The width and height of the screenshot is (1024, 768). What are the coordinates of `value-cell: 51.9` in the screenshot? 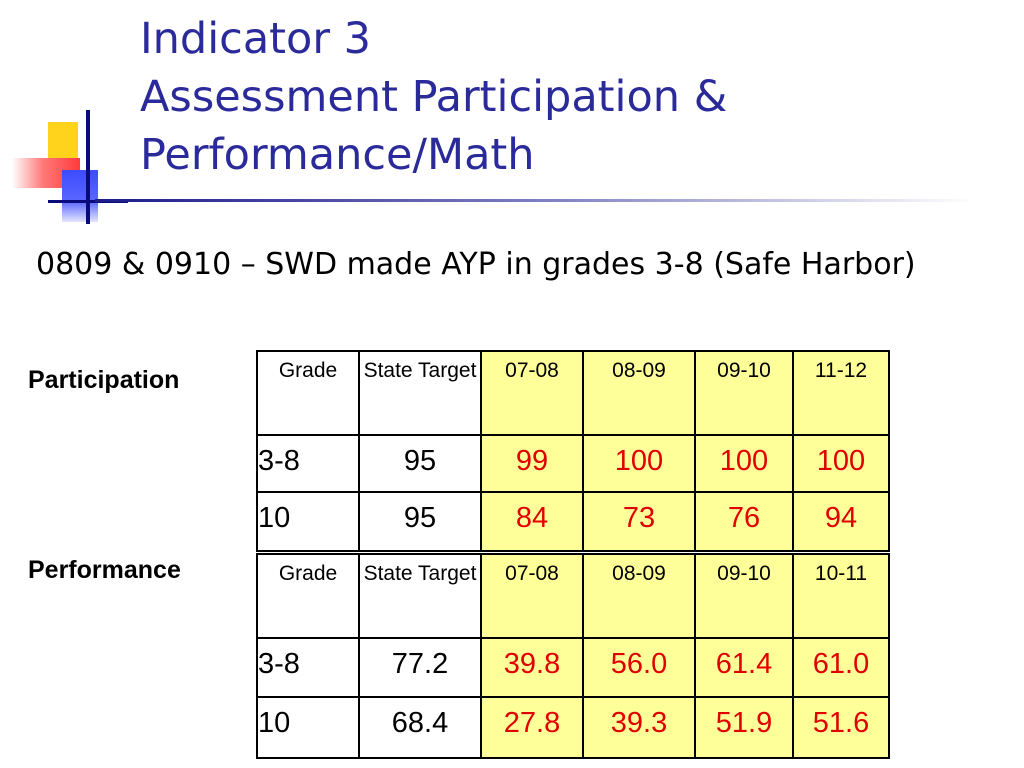 It's located at (744, 727).